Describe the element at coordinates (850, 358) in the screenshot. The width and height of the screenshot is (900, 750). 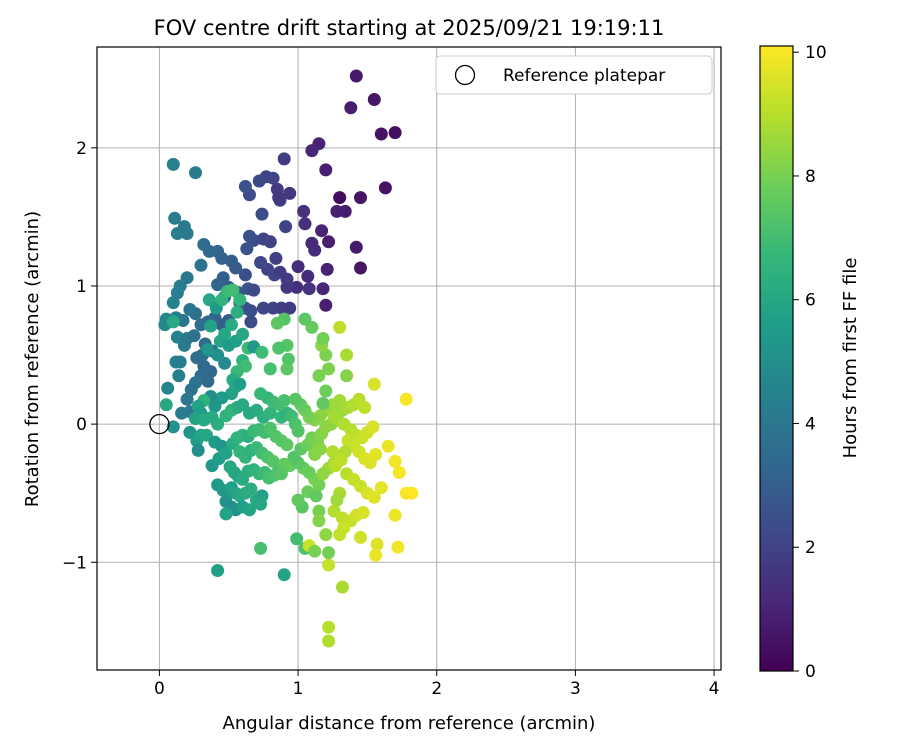
I see `colorbar-label: Hours from first FF file` at that location.